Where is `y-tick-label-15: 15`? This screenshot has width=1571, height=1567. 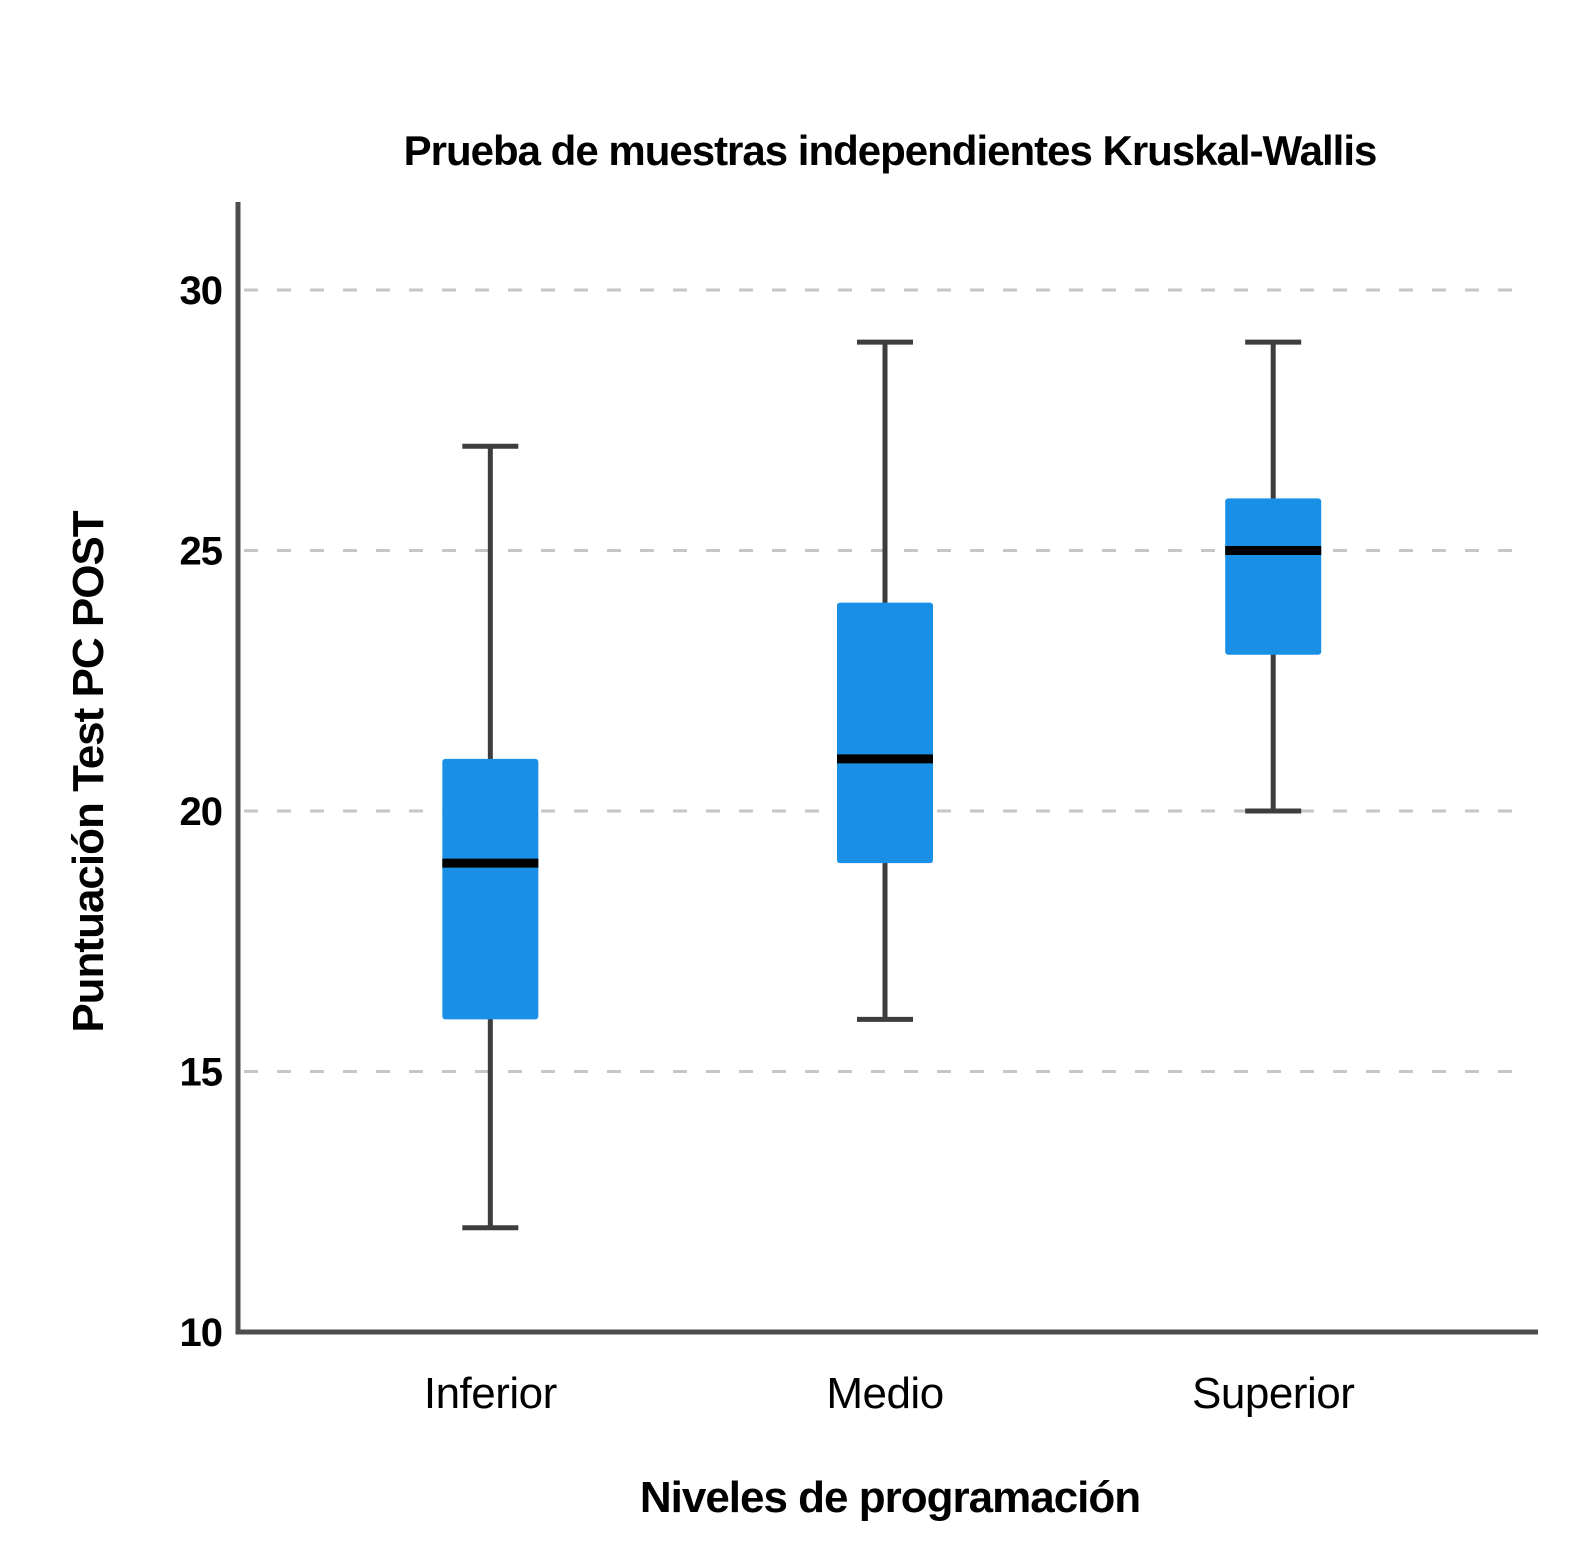 y-tick-label-15: 15 is located at coordinates (201, 1073).